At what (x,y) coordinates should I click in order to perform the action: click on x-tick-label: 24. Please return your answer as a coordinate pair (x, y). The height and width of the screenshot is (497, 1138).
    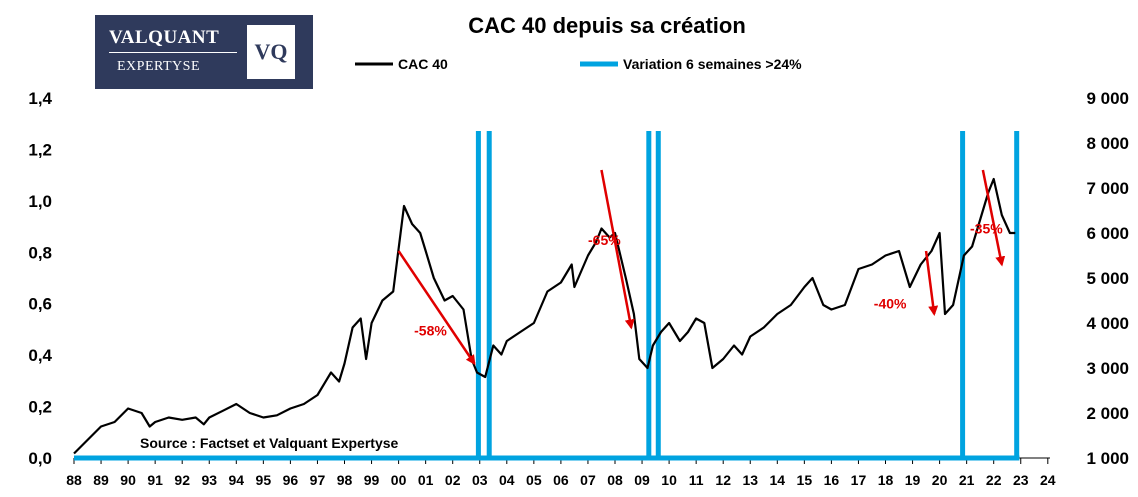
    Looking at the image, I should click on (1048, 480).